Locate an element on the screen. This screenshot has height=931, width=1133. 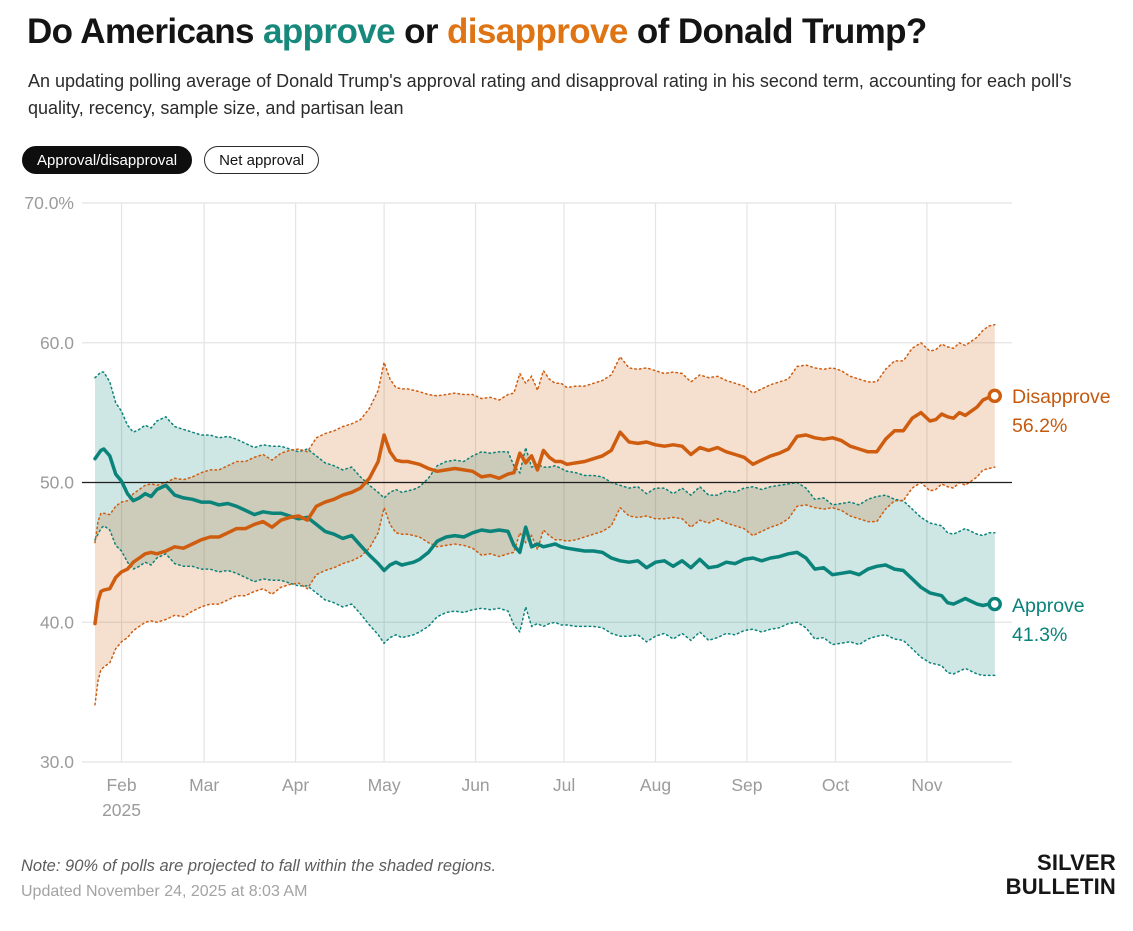
x-tick-label: Mar is located at coordinates (204, 785).